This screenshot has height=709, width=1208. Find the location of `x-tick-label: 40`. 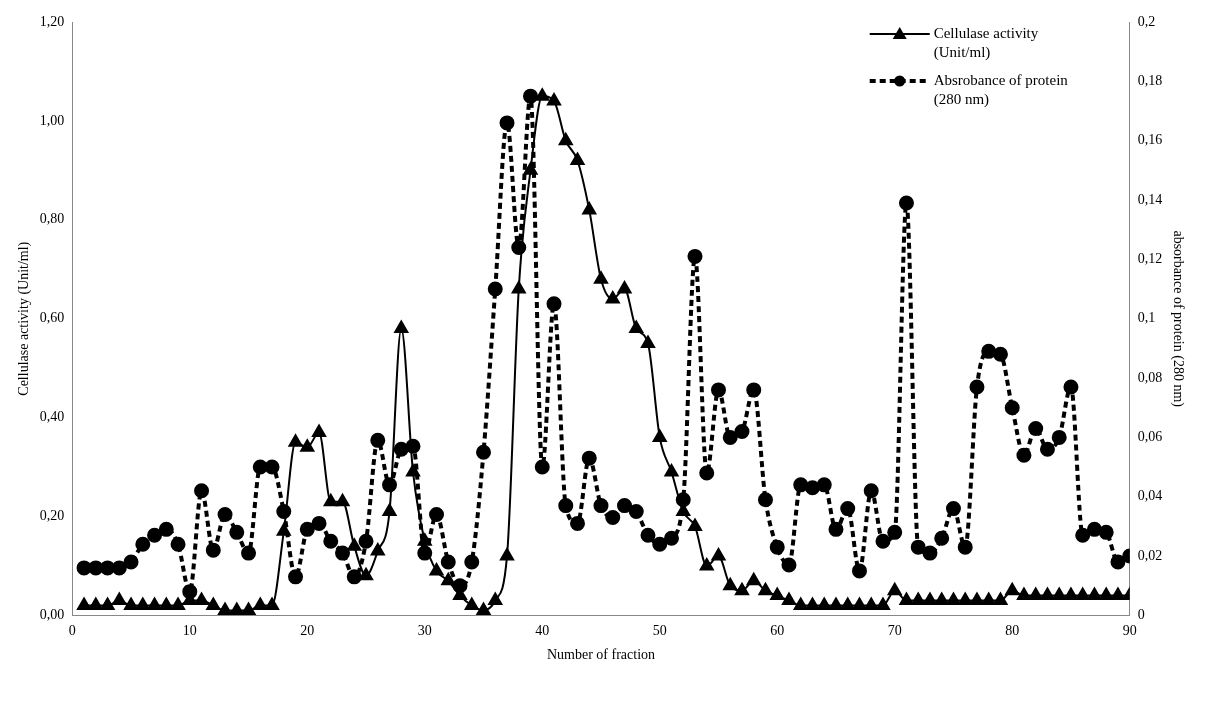

x-tick-label: 40 is located at coordinates (542, 631).